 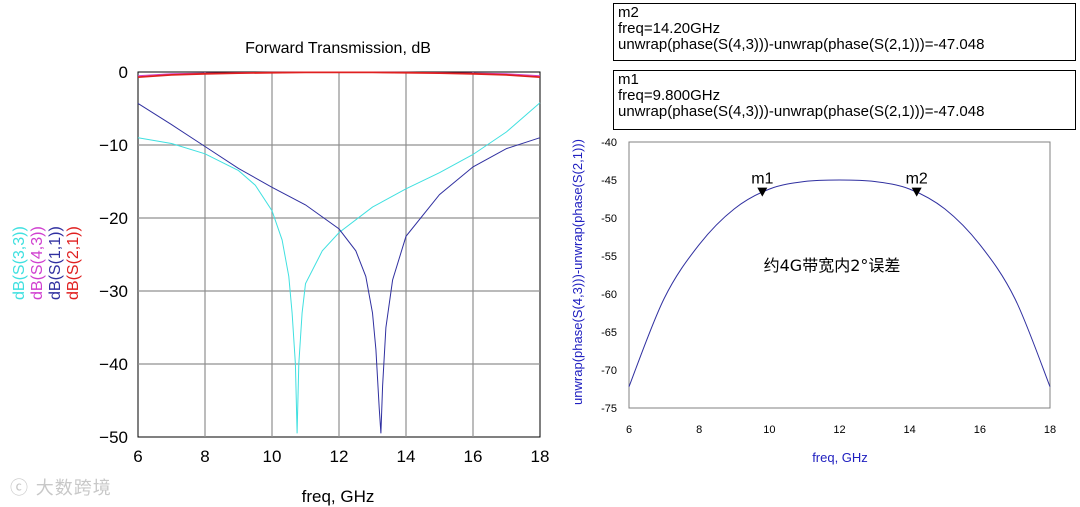 I want to click on right-y-tick-label: -55, so click(x=609, y=257).